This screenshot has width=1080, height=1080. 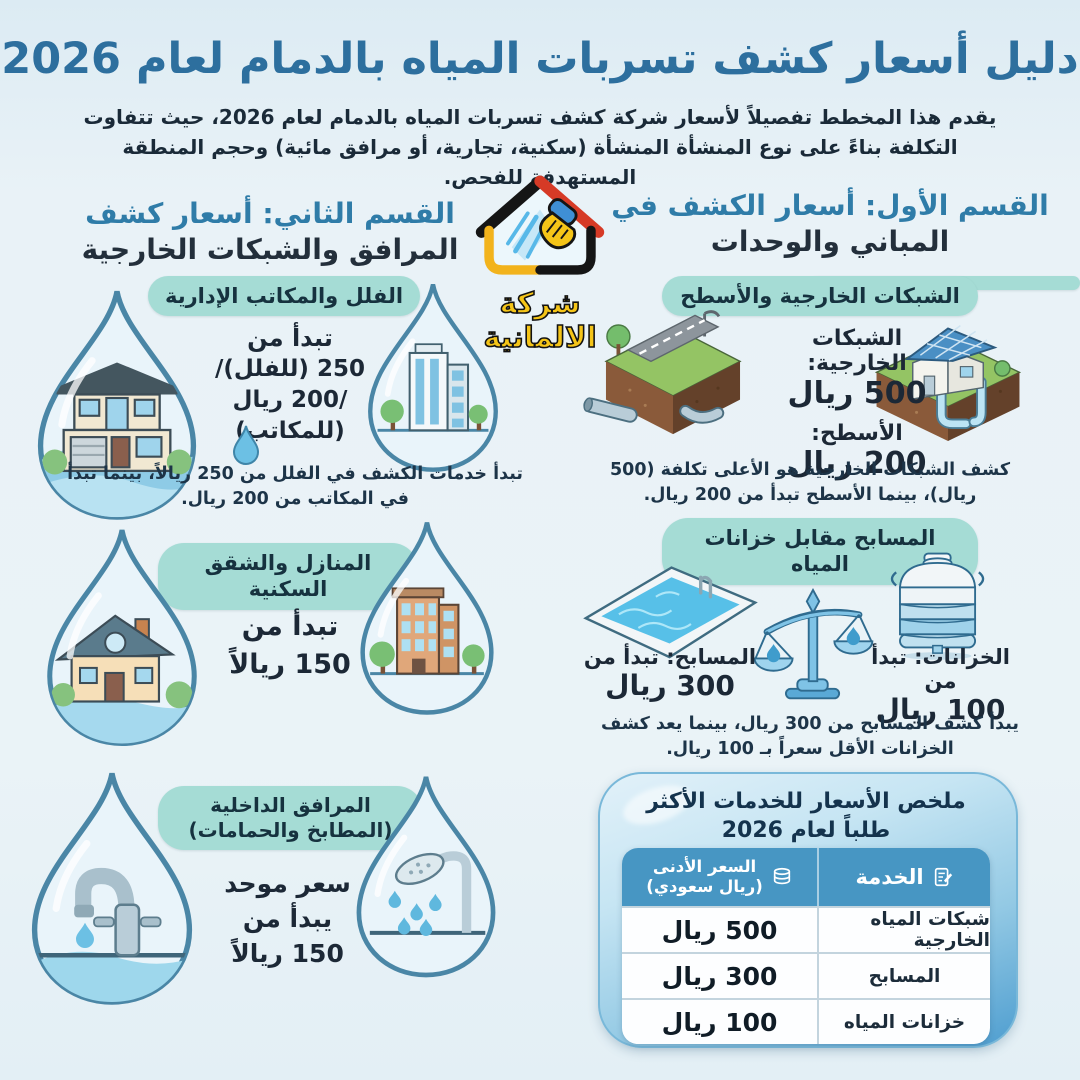 I want to click on house-underground-pipes-illustration, so click(x=948, y=383).